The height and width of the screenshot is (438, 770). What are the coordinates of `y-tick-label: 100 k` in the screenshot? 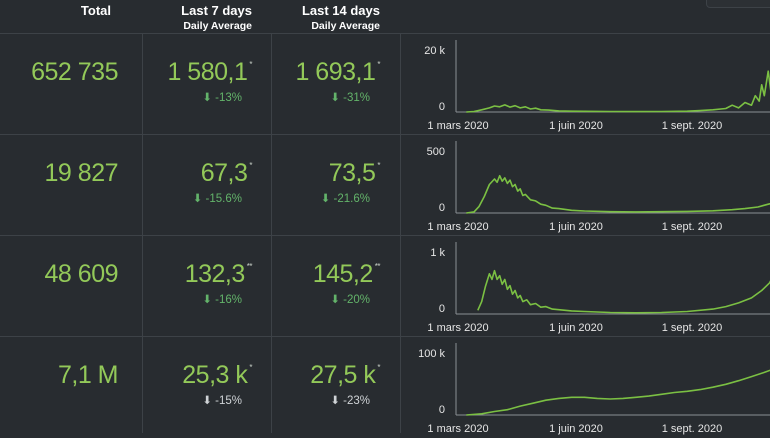 It's located at (431, 354).